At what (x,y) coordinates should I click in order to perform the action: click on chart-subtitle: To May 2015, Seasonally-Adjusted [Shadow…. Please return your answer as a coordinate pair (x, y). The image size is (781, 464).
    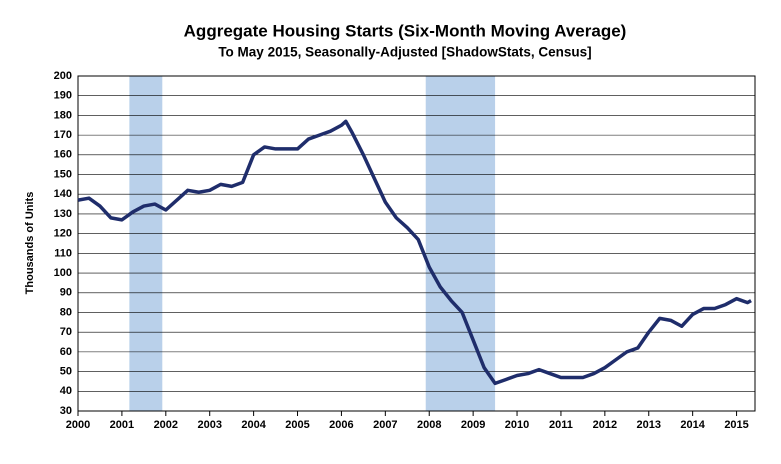
    Looking at the image, I should click on (404, 52).